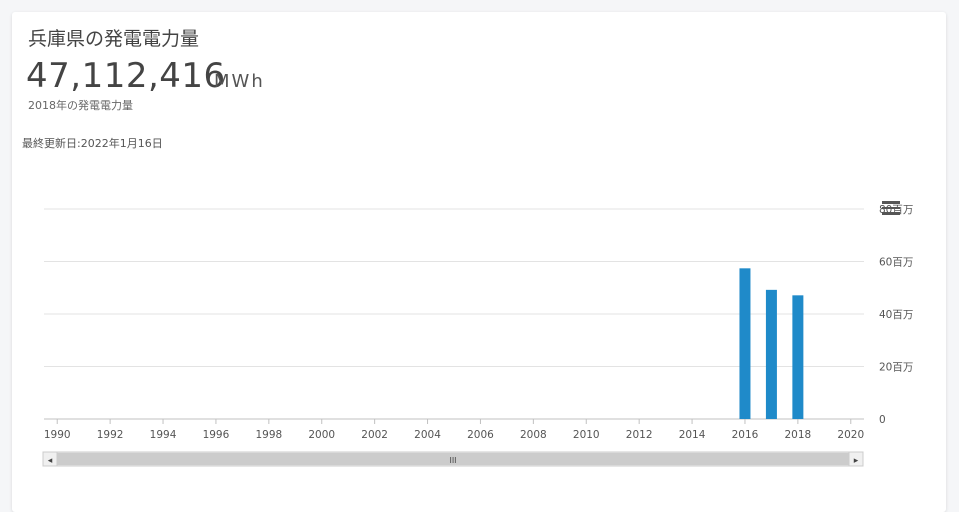 This screenshot has height=512, width=959. Describe the element at coordinates (771, 354) in the screenshot. I see `bar-2017` at that location.